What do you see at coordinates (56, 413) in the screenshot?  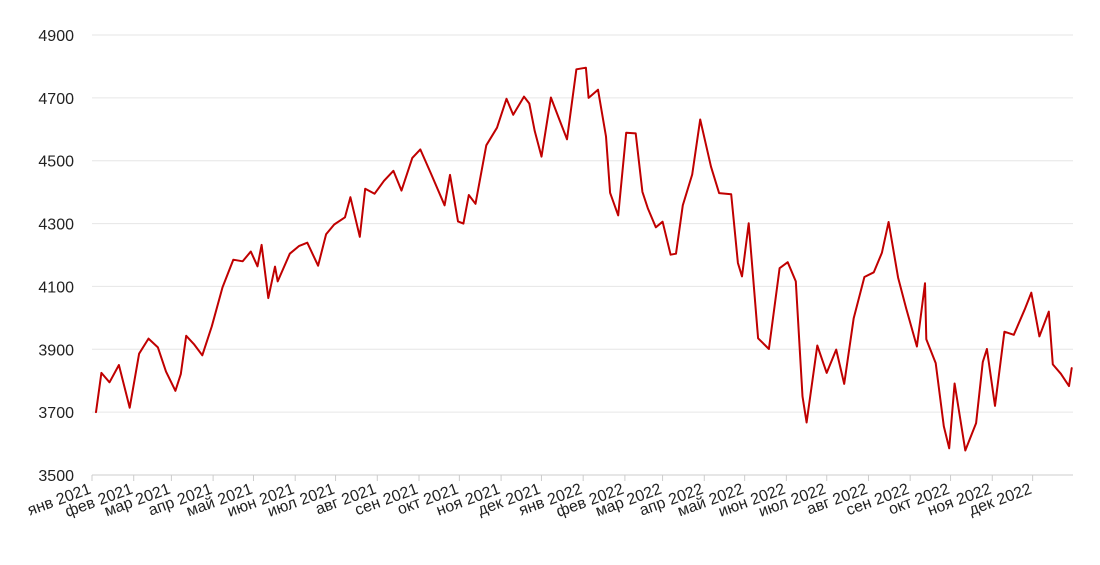 I see `y-tick-label: 3700` at bounding box center [56, 413].